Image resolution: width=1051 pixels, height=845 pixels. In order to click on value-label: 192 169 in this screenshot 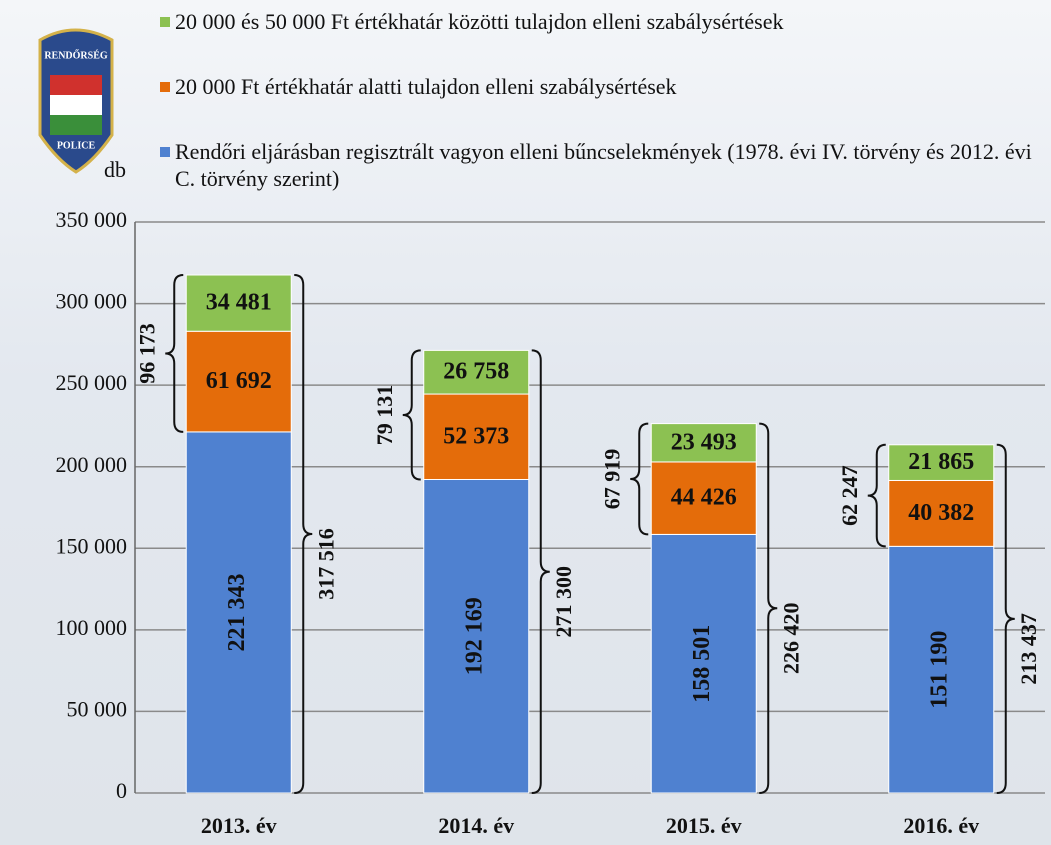, I will do `click(475, 636)`.